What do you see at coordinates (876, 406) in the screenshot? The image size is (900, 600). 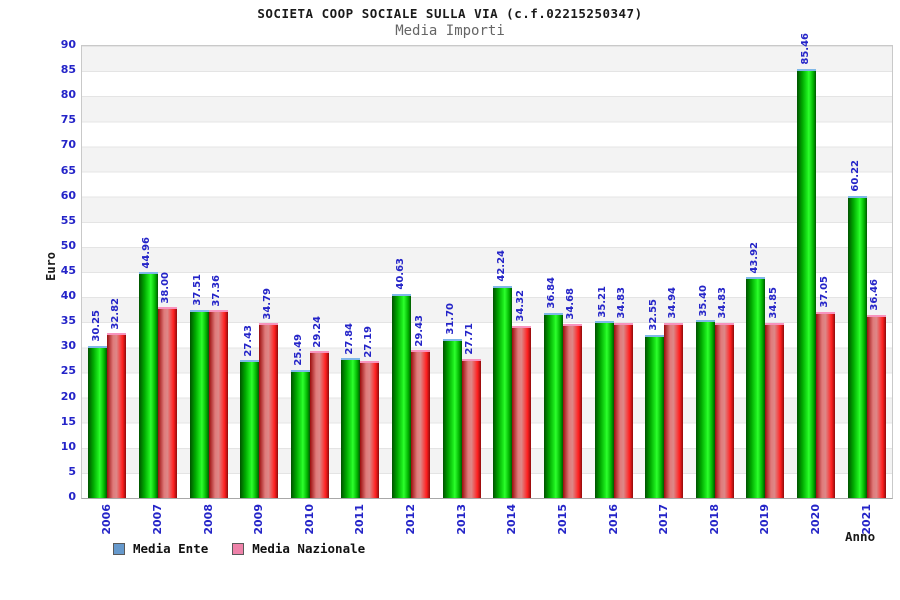 I see `bar-media-nazionale-2021` at bounding box center [876, 406].